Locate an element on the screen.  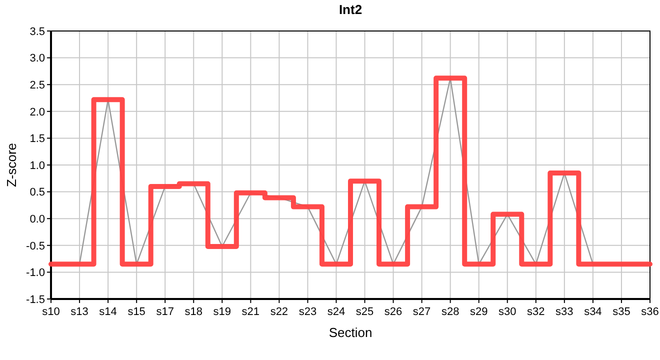
x-tick-label: s34 is located at coordinates (593, 312).